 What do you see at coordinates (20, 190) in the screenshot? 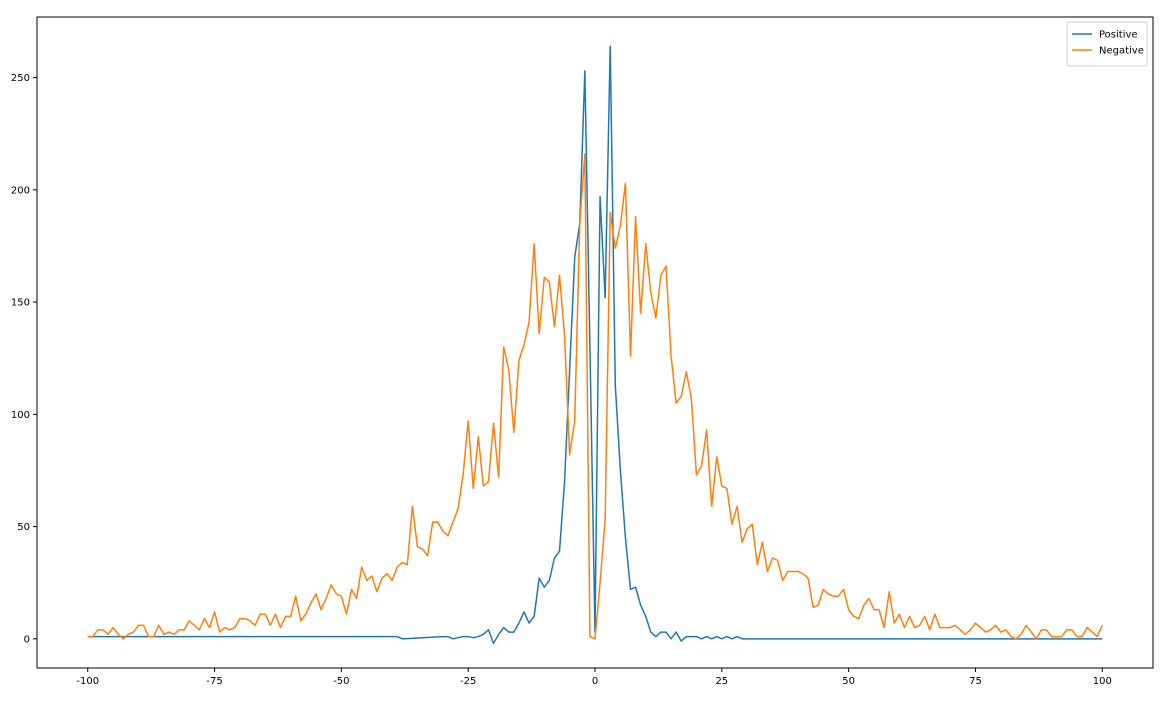
I see `y-tick-label: 200` at bounding box center [20, 190].